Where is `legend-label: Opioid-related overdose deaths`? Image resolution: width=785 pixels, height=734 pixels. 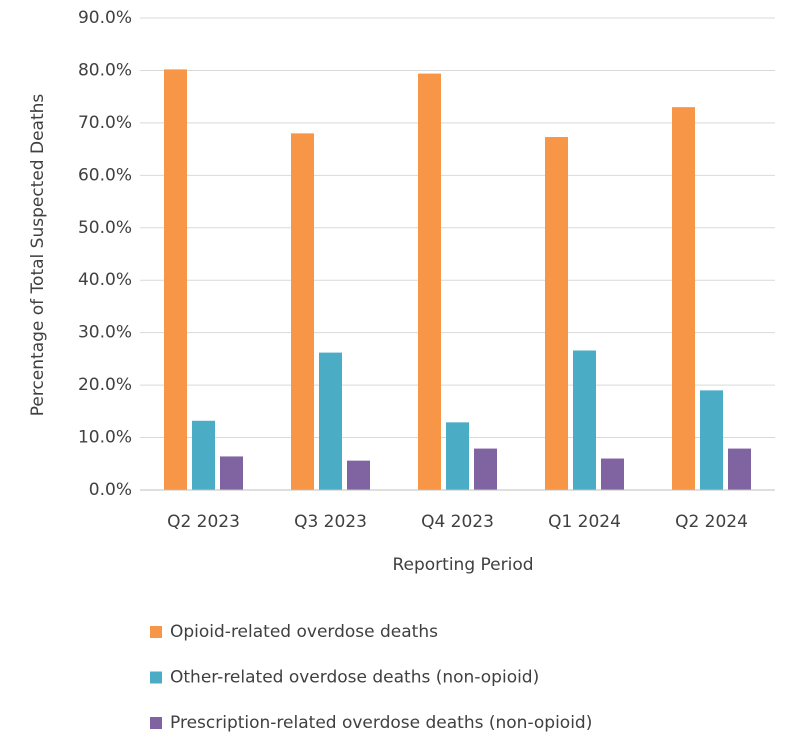
legend-label: Opioid-related overdose deaths is located at coordinates (304, 632).